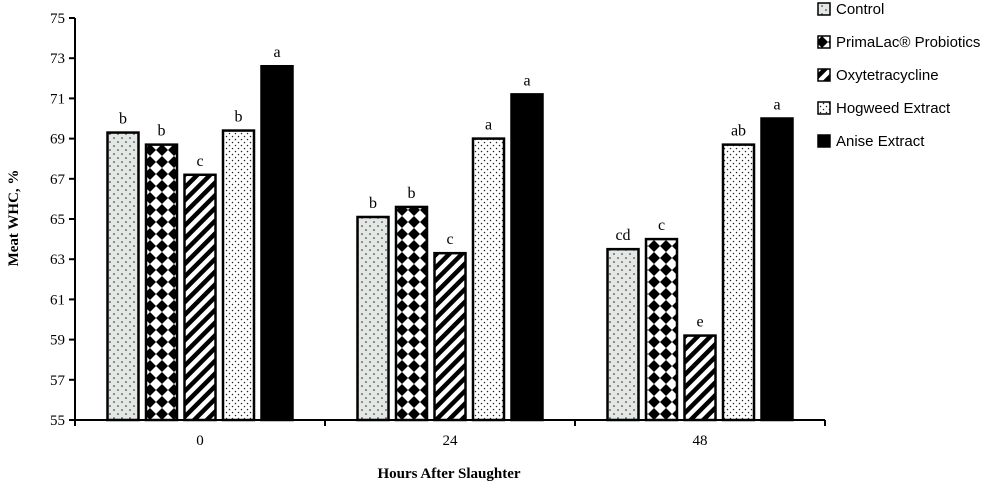  Describe the element at coordinates (57, 140) in the screenshot. I see `y-tick-label: 69` at that location.